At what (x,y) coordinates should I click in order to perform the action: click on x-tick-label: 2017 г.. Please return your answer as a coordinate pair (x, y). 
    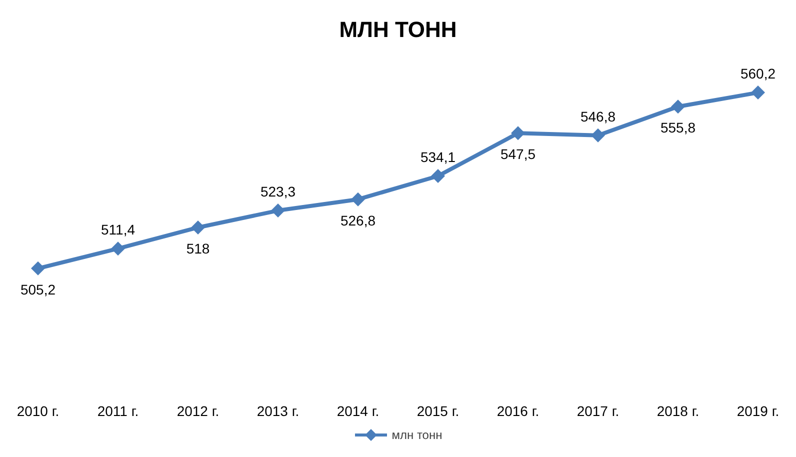
    Looking at the image, I should click on (598, 410).